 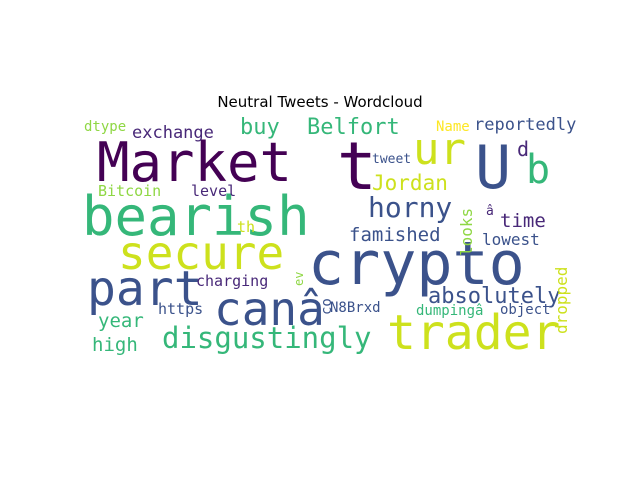 I want to click on word-1: t, so click(x=357, y=166).